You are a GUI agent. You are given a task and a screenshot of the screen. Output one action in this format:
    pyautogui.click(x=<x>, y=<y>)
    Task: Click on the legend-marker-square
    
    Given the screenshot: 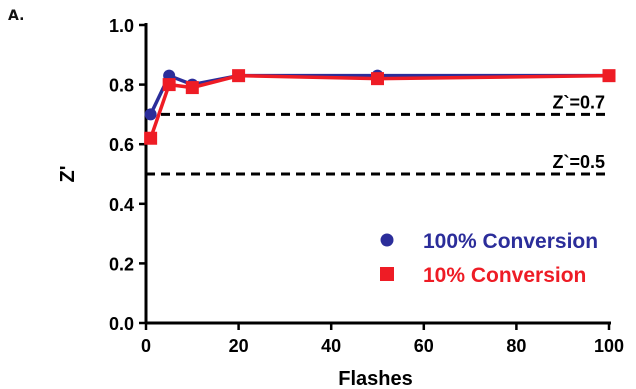 What is the action you would take?
    pyautogui.click(x=387, y=274)
    